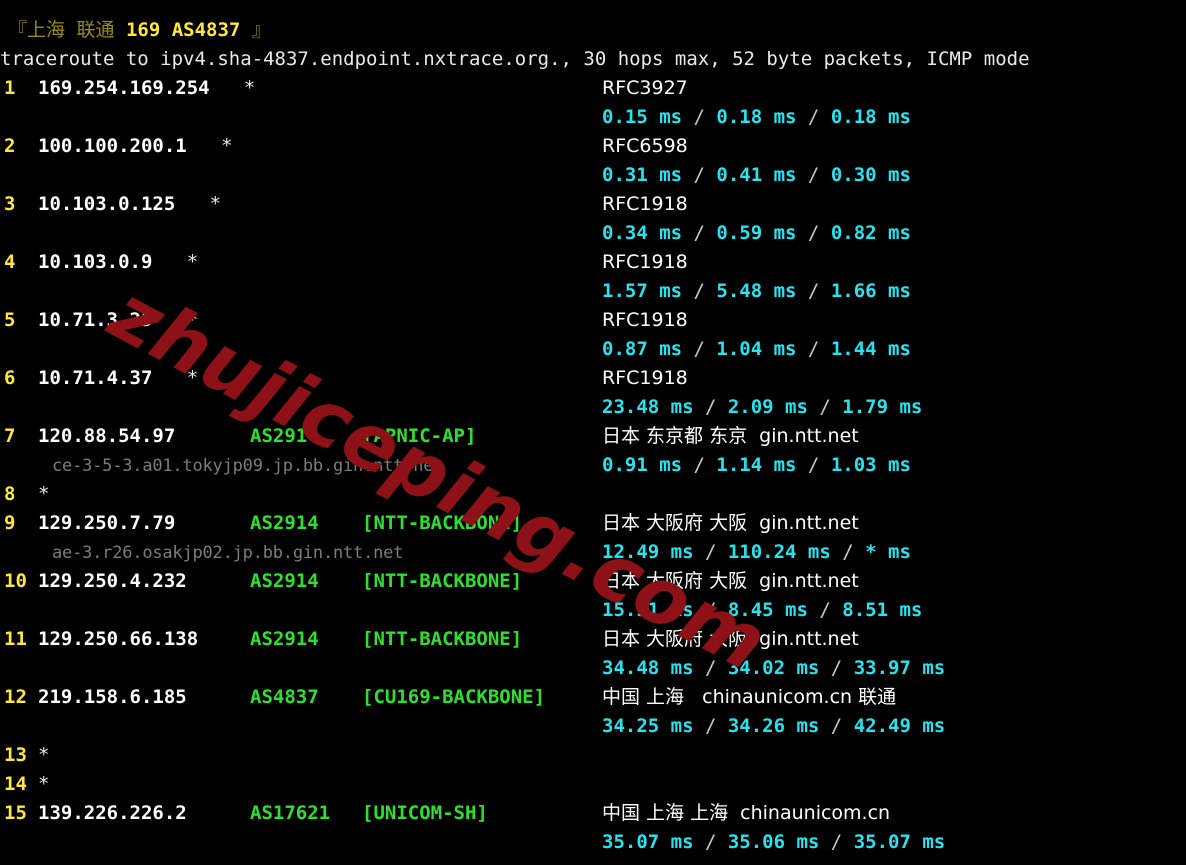 This screenshot has height=865, width=1186. Describe the element at coordinates (593, 262) in the screenshot. I see `hop-row: 4 10.103.0.9 * RFC1918` at that location.